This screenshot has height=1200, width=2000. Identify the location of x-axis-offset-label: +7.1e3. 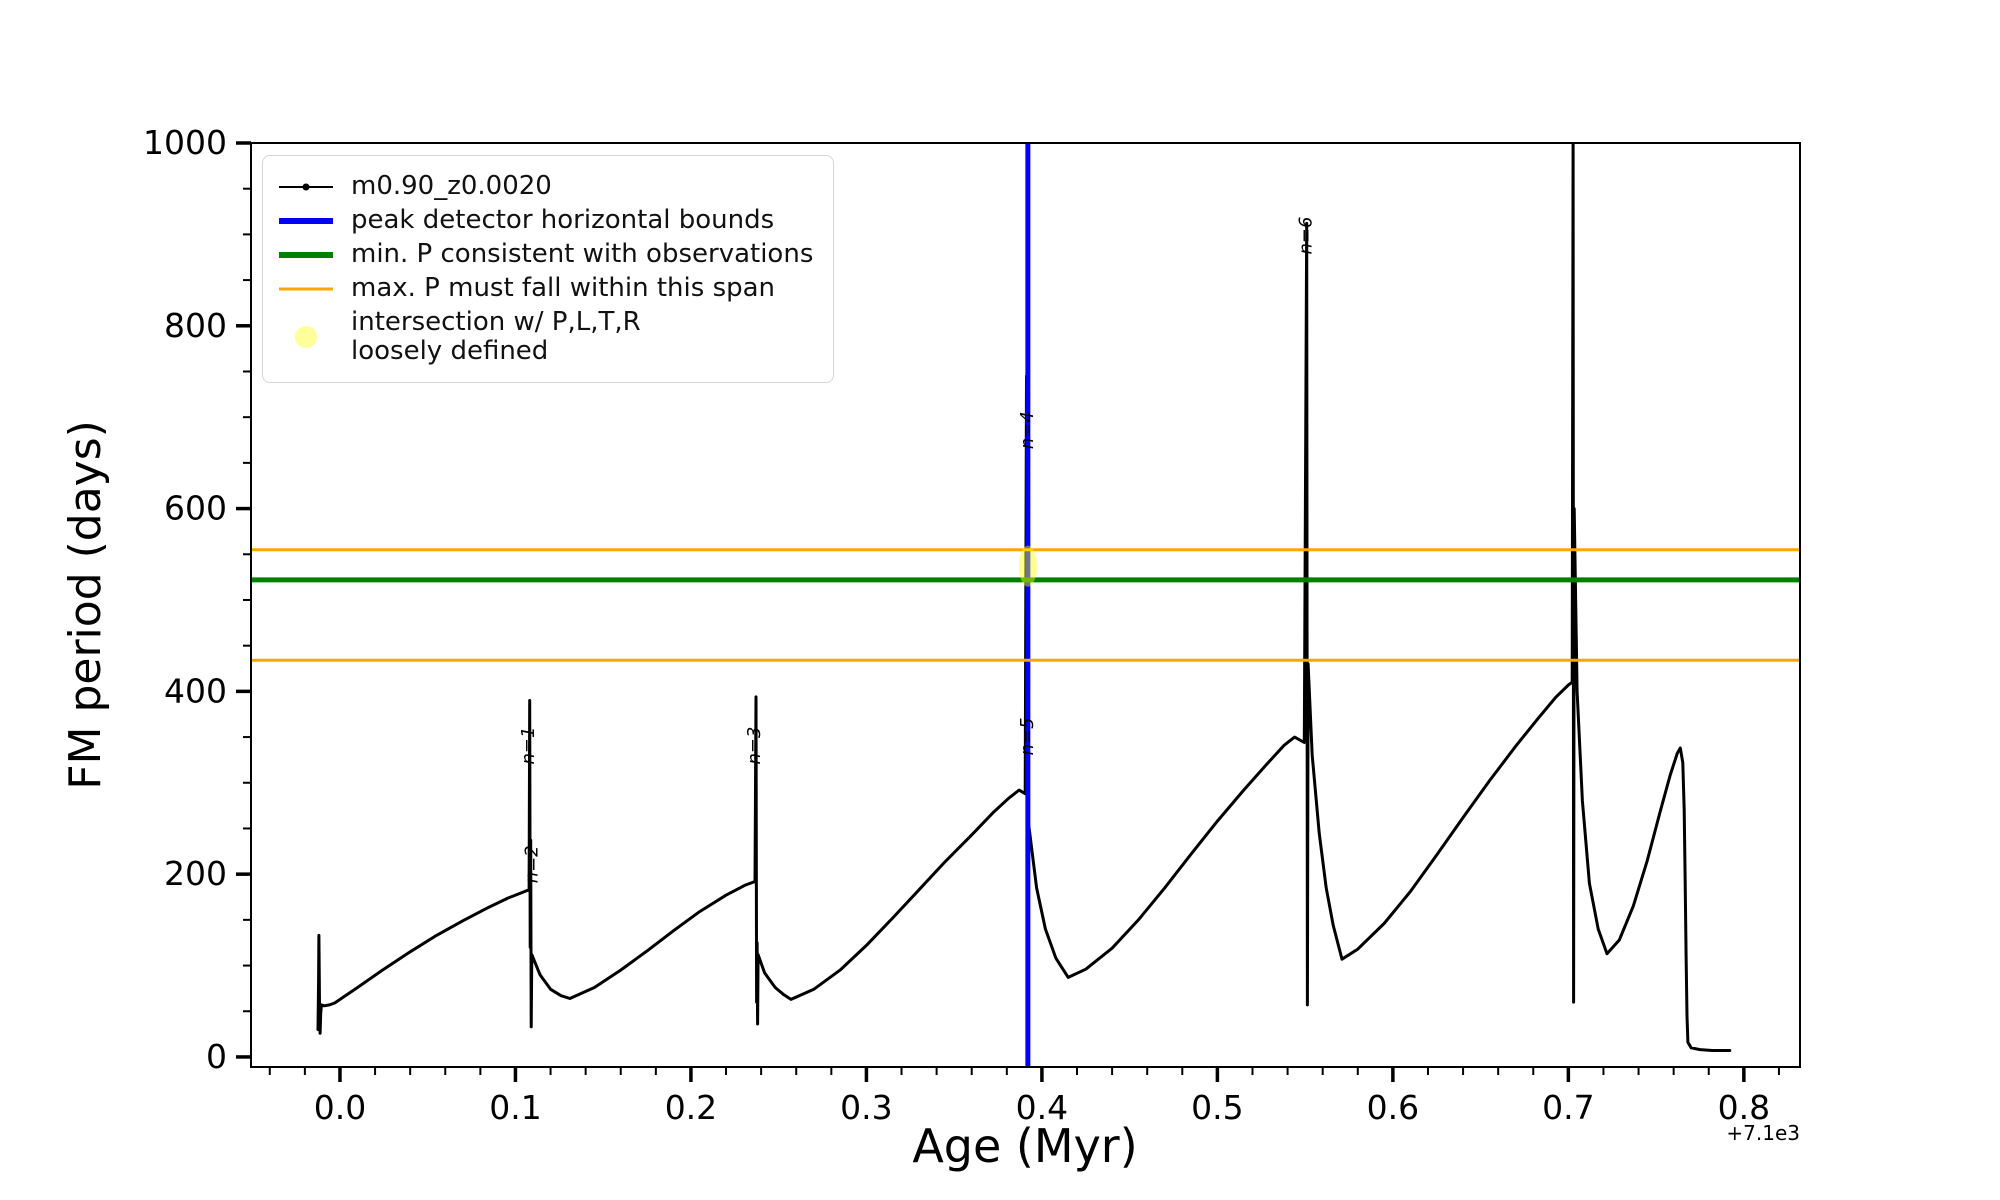
(1763, 1133).